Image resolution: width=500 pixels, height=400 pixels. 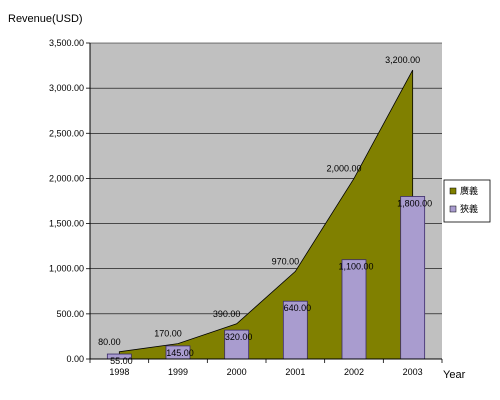 I want to click on y-tick-label: 3,500.00, so click(x=66, y=43).